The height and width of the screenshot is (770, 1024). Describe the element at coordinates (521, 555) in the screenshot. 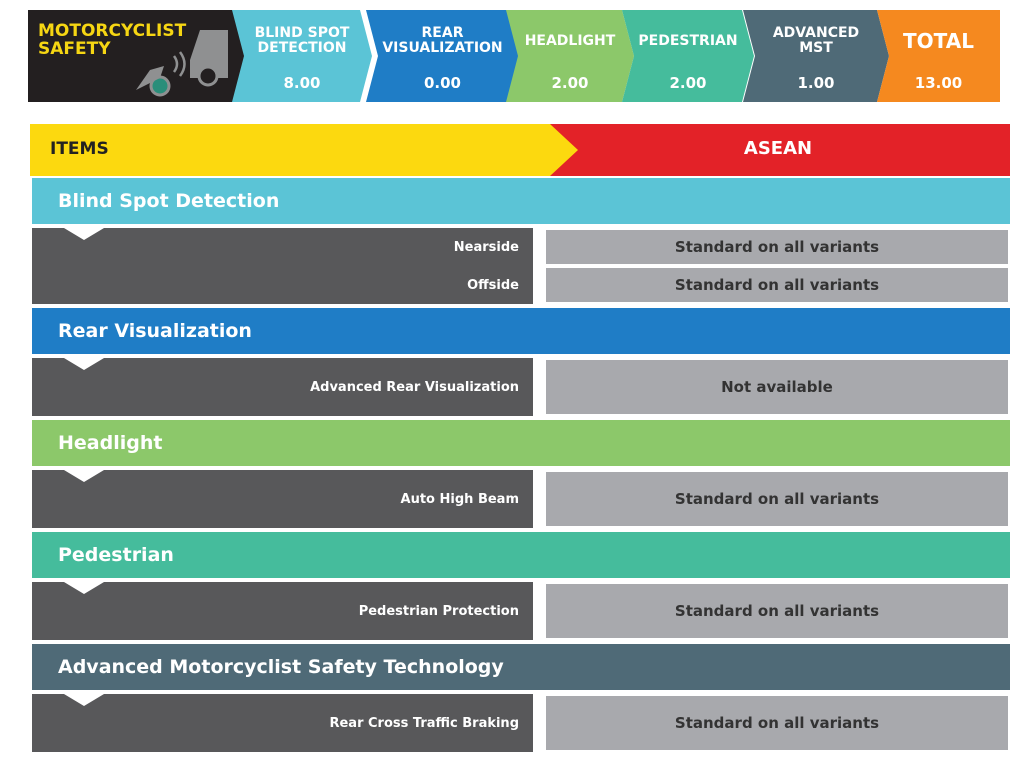

I see `section-header: Pedestrian` at that location.